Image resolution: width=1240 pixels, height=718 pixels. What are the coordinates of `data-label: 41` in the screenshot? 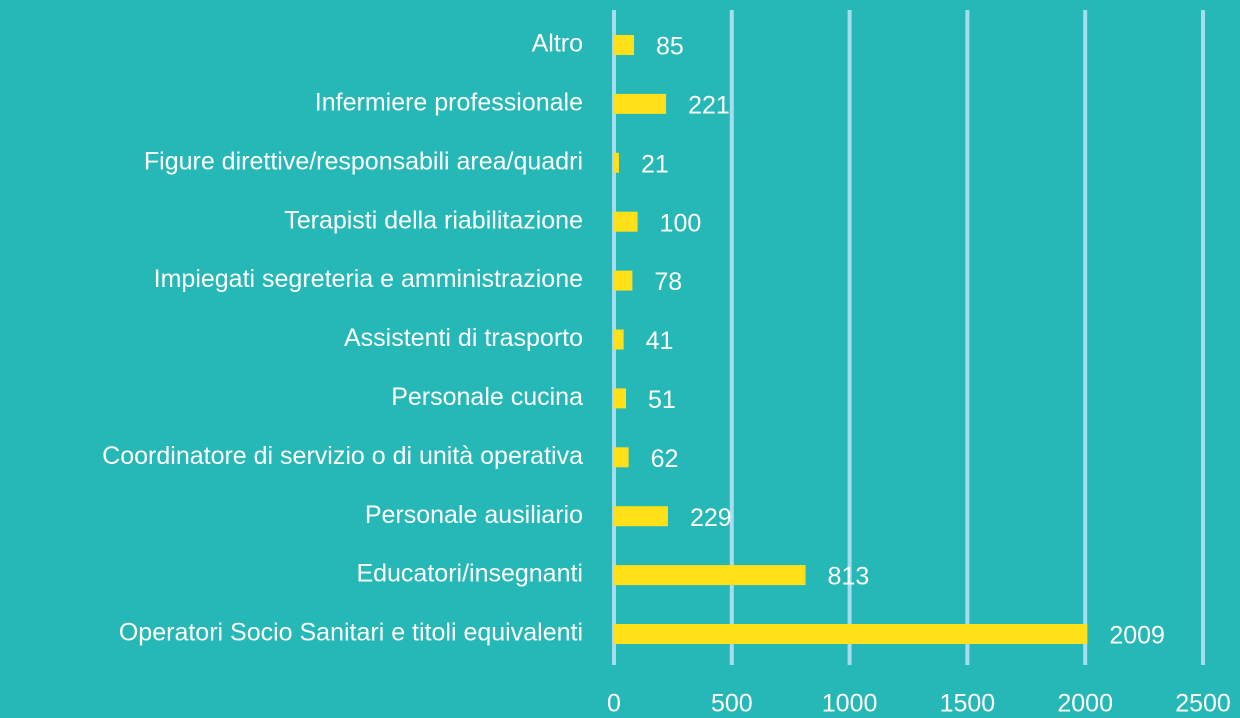 It's located at (660, 341).